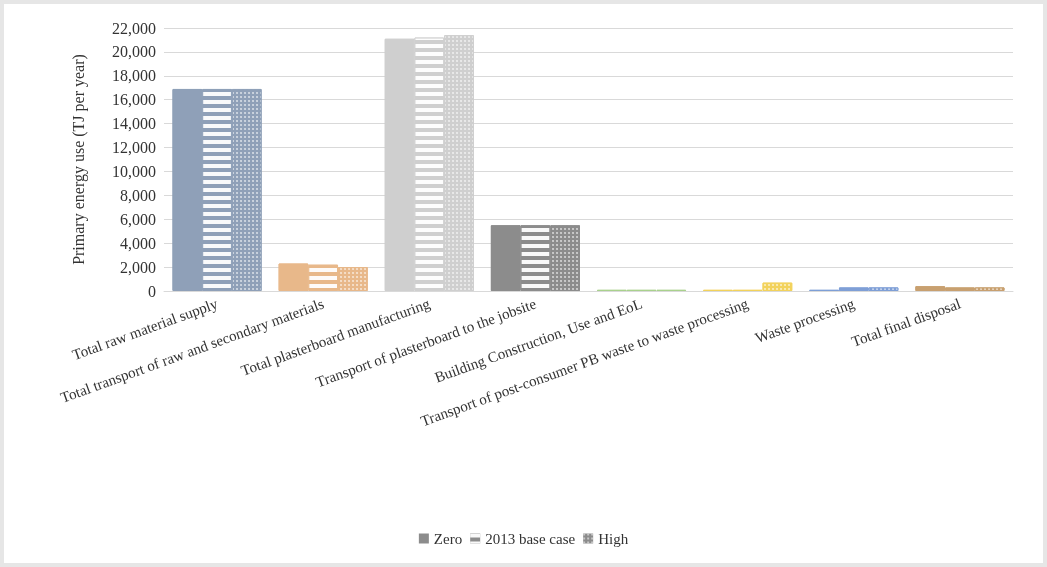  Describe the element at coordinates (134, 76) in the screenshot. I see `y-tick-label: 18,000` at that location.